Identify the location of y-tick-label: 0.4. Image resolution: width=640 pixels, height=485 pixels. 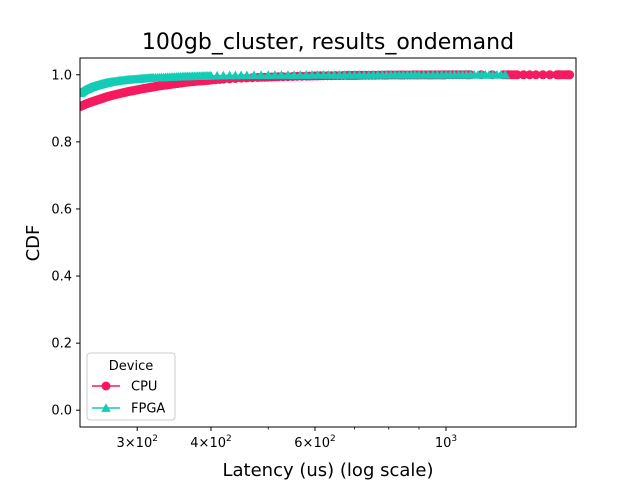
(61, 277).